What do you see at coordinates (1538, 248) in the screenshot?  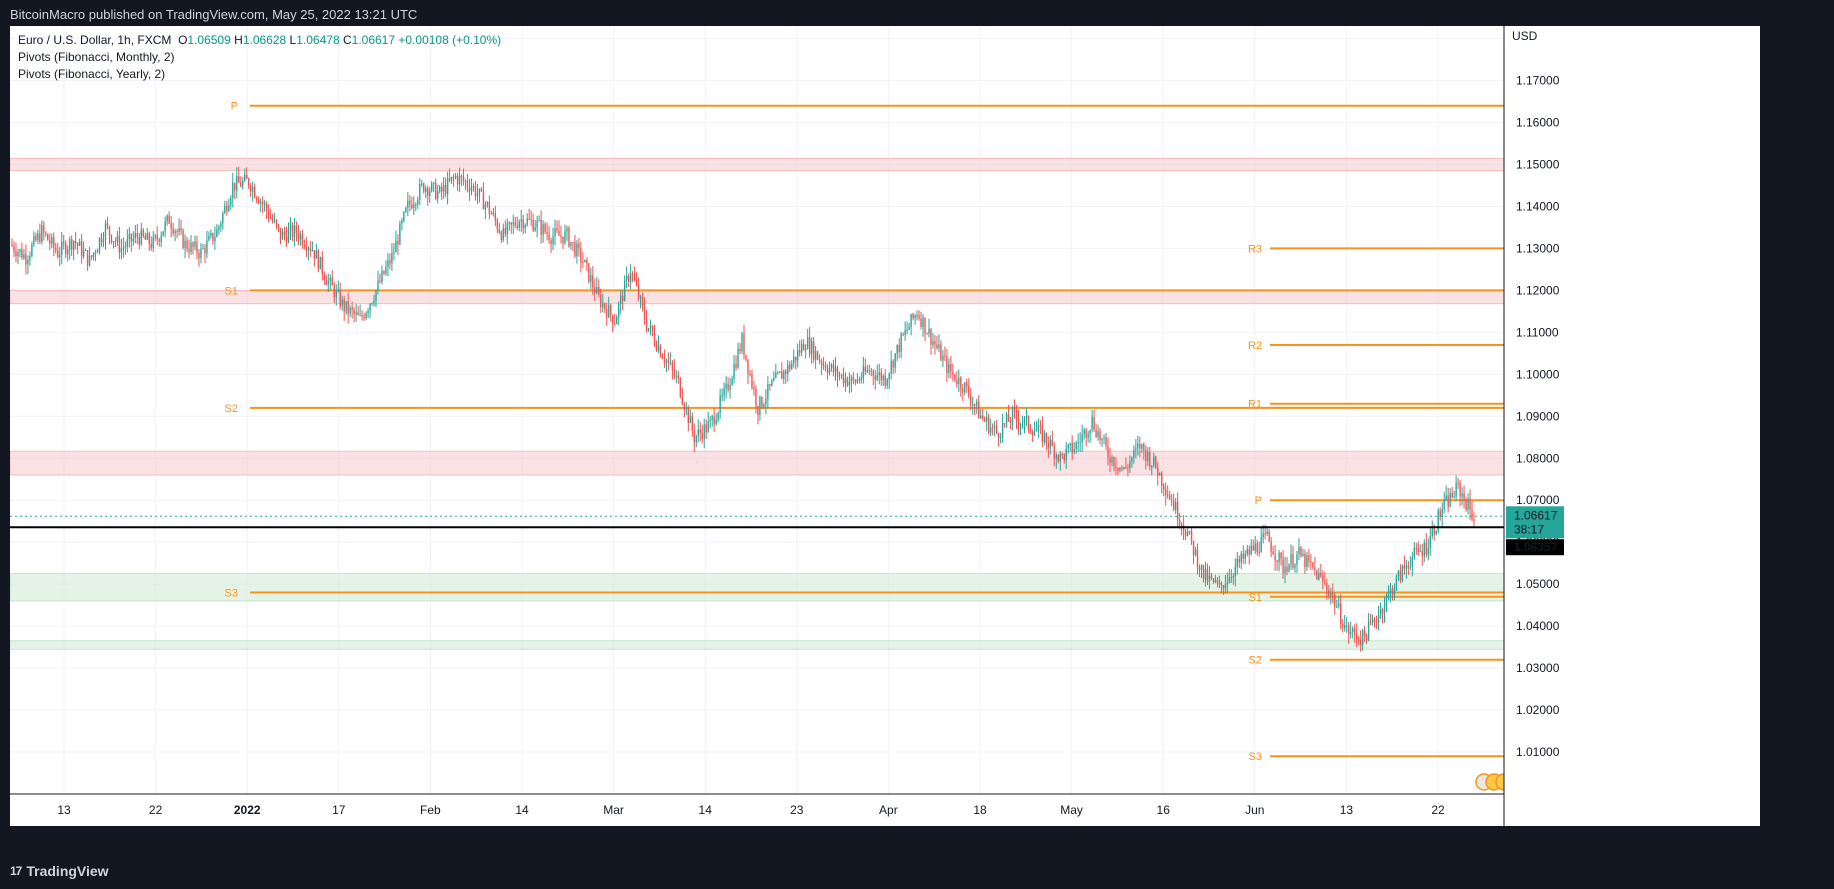 I see `price-tick-label: 1.13000` at bounding box center [1538, 248].